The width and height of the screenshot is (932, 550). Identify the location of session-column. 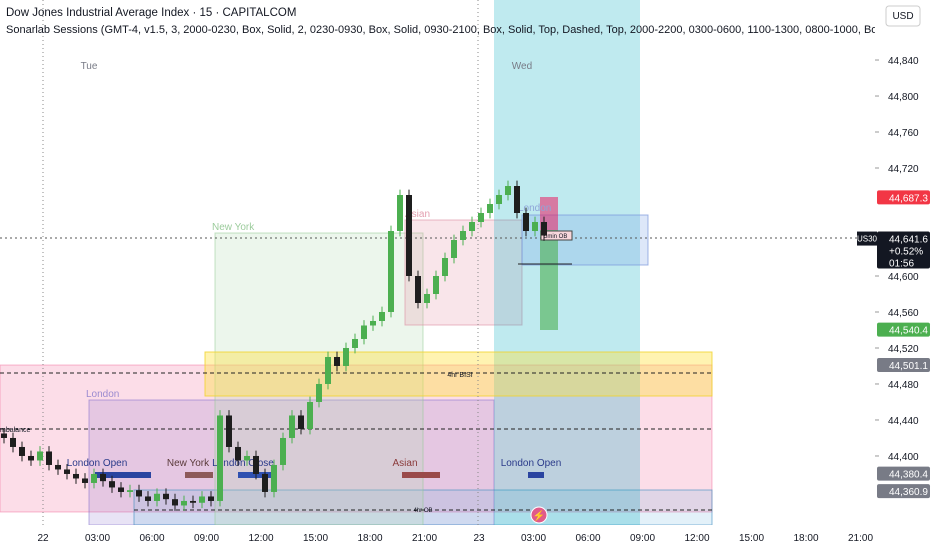
(567, 262).